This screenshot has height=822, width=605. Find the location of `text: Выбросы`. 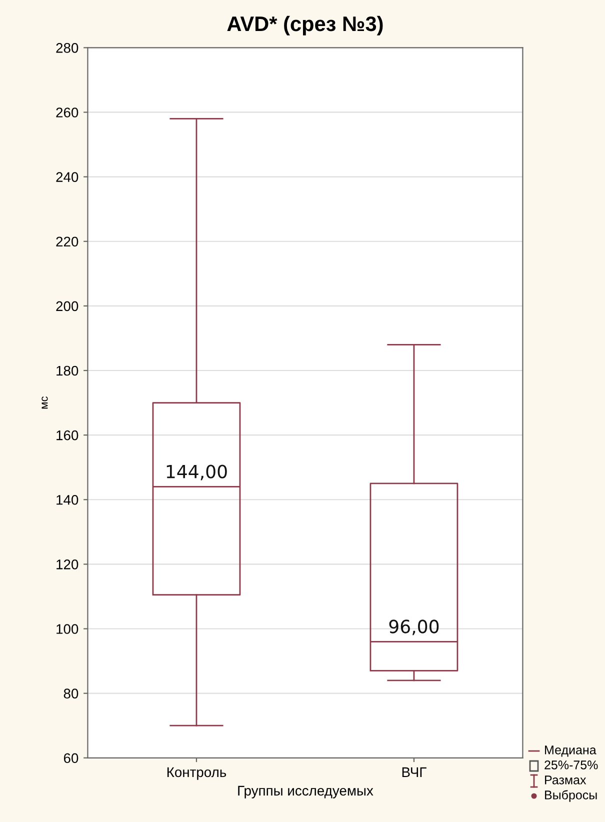

text: Выбросы is located at coordinates (571, 796).